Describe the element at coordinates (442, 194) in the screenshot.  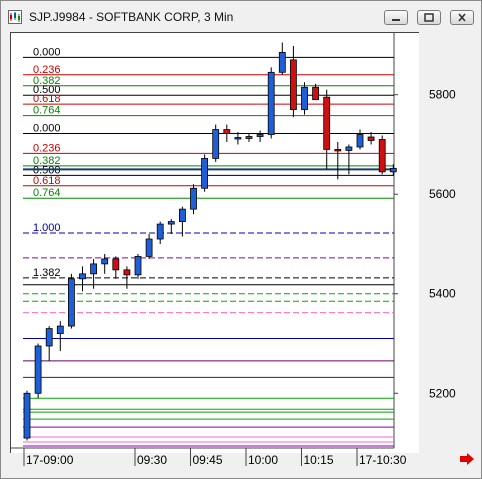
I see `price-tick-label: 5600` at that location.